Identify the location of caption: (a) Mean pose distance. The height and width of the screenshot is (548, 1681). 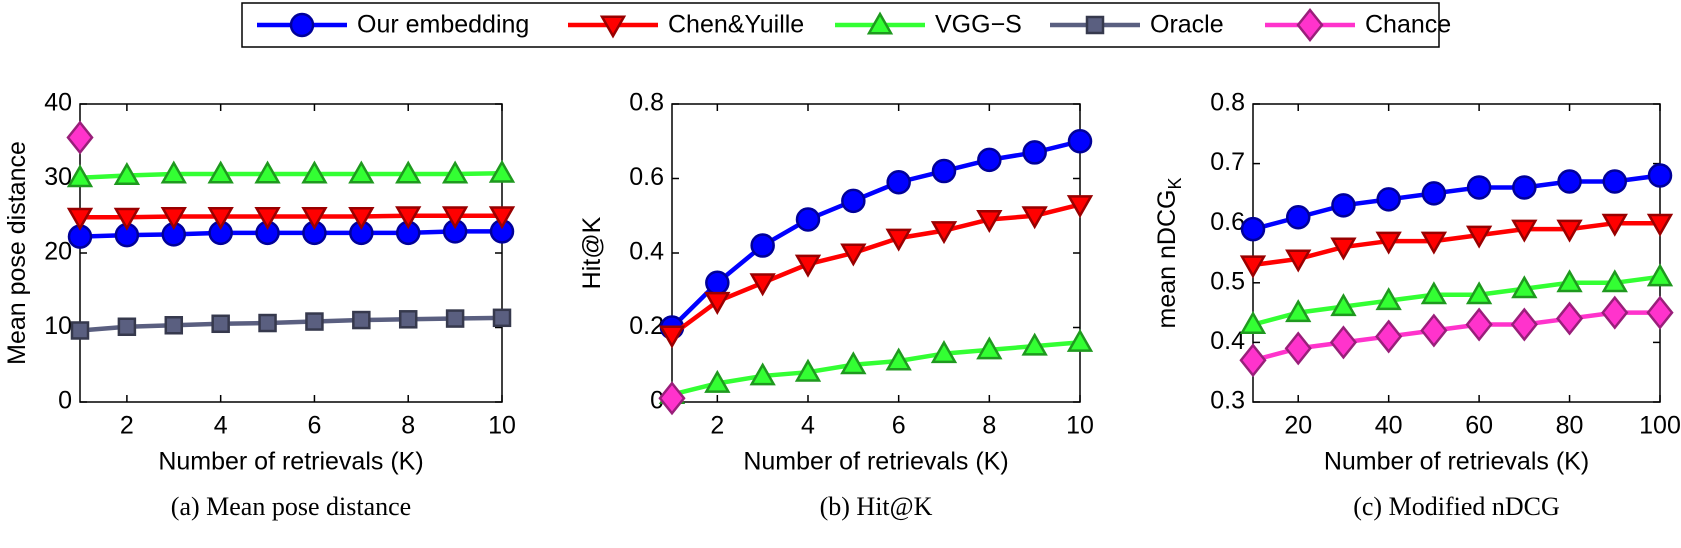
(291, 506).